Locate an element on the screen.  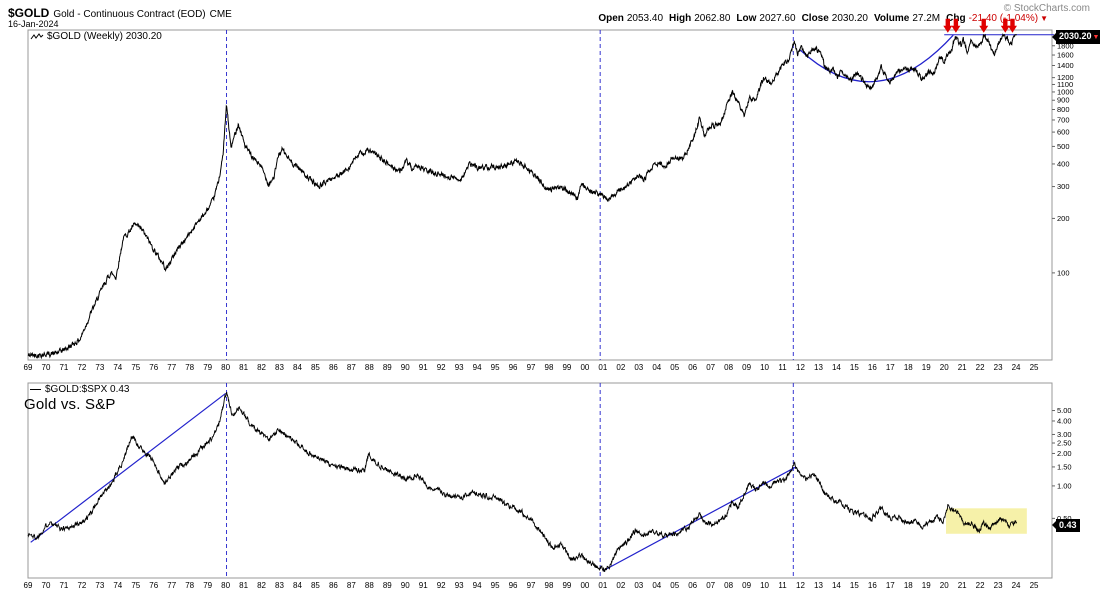
x-year-label: 97 is located at coordinates (531, 367).